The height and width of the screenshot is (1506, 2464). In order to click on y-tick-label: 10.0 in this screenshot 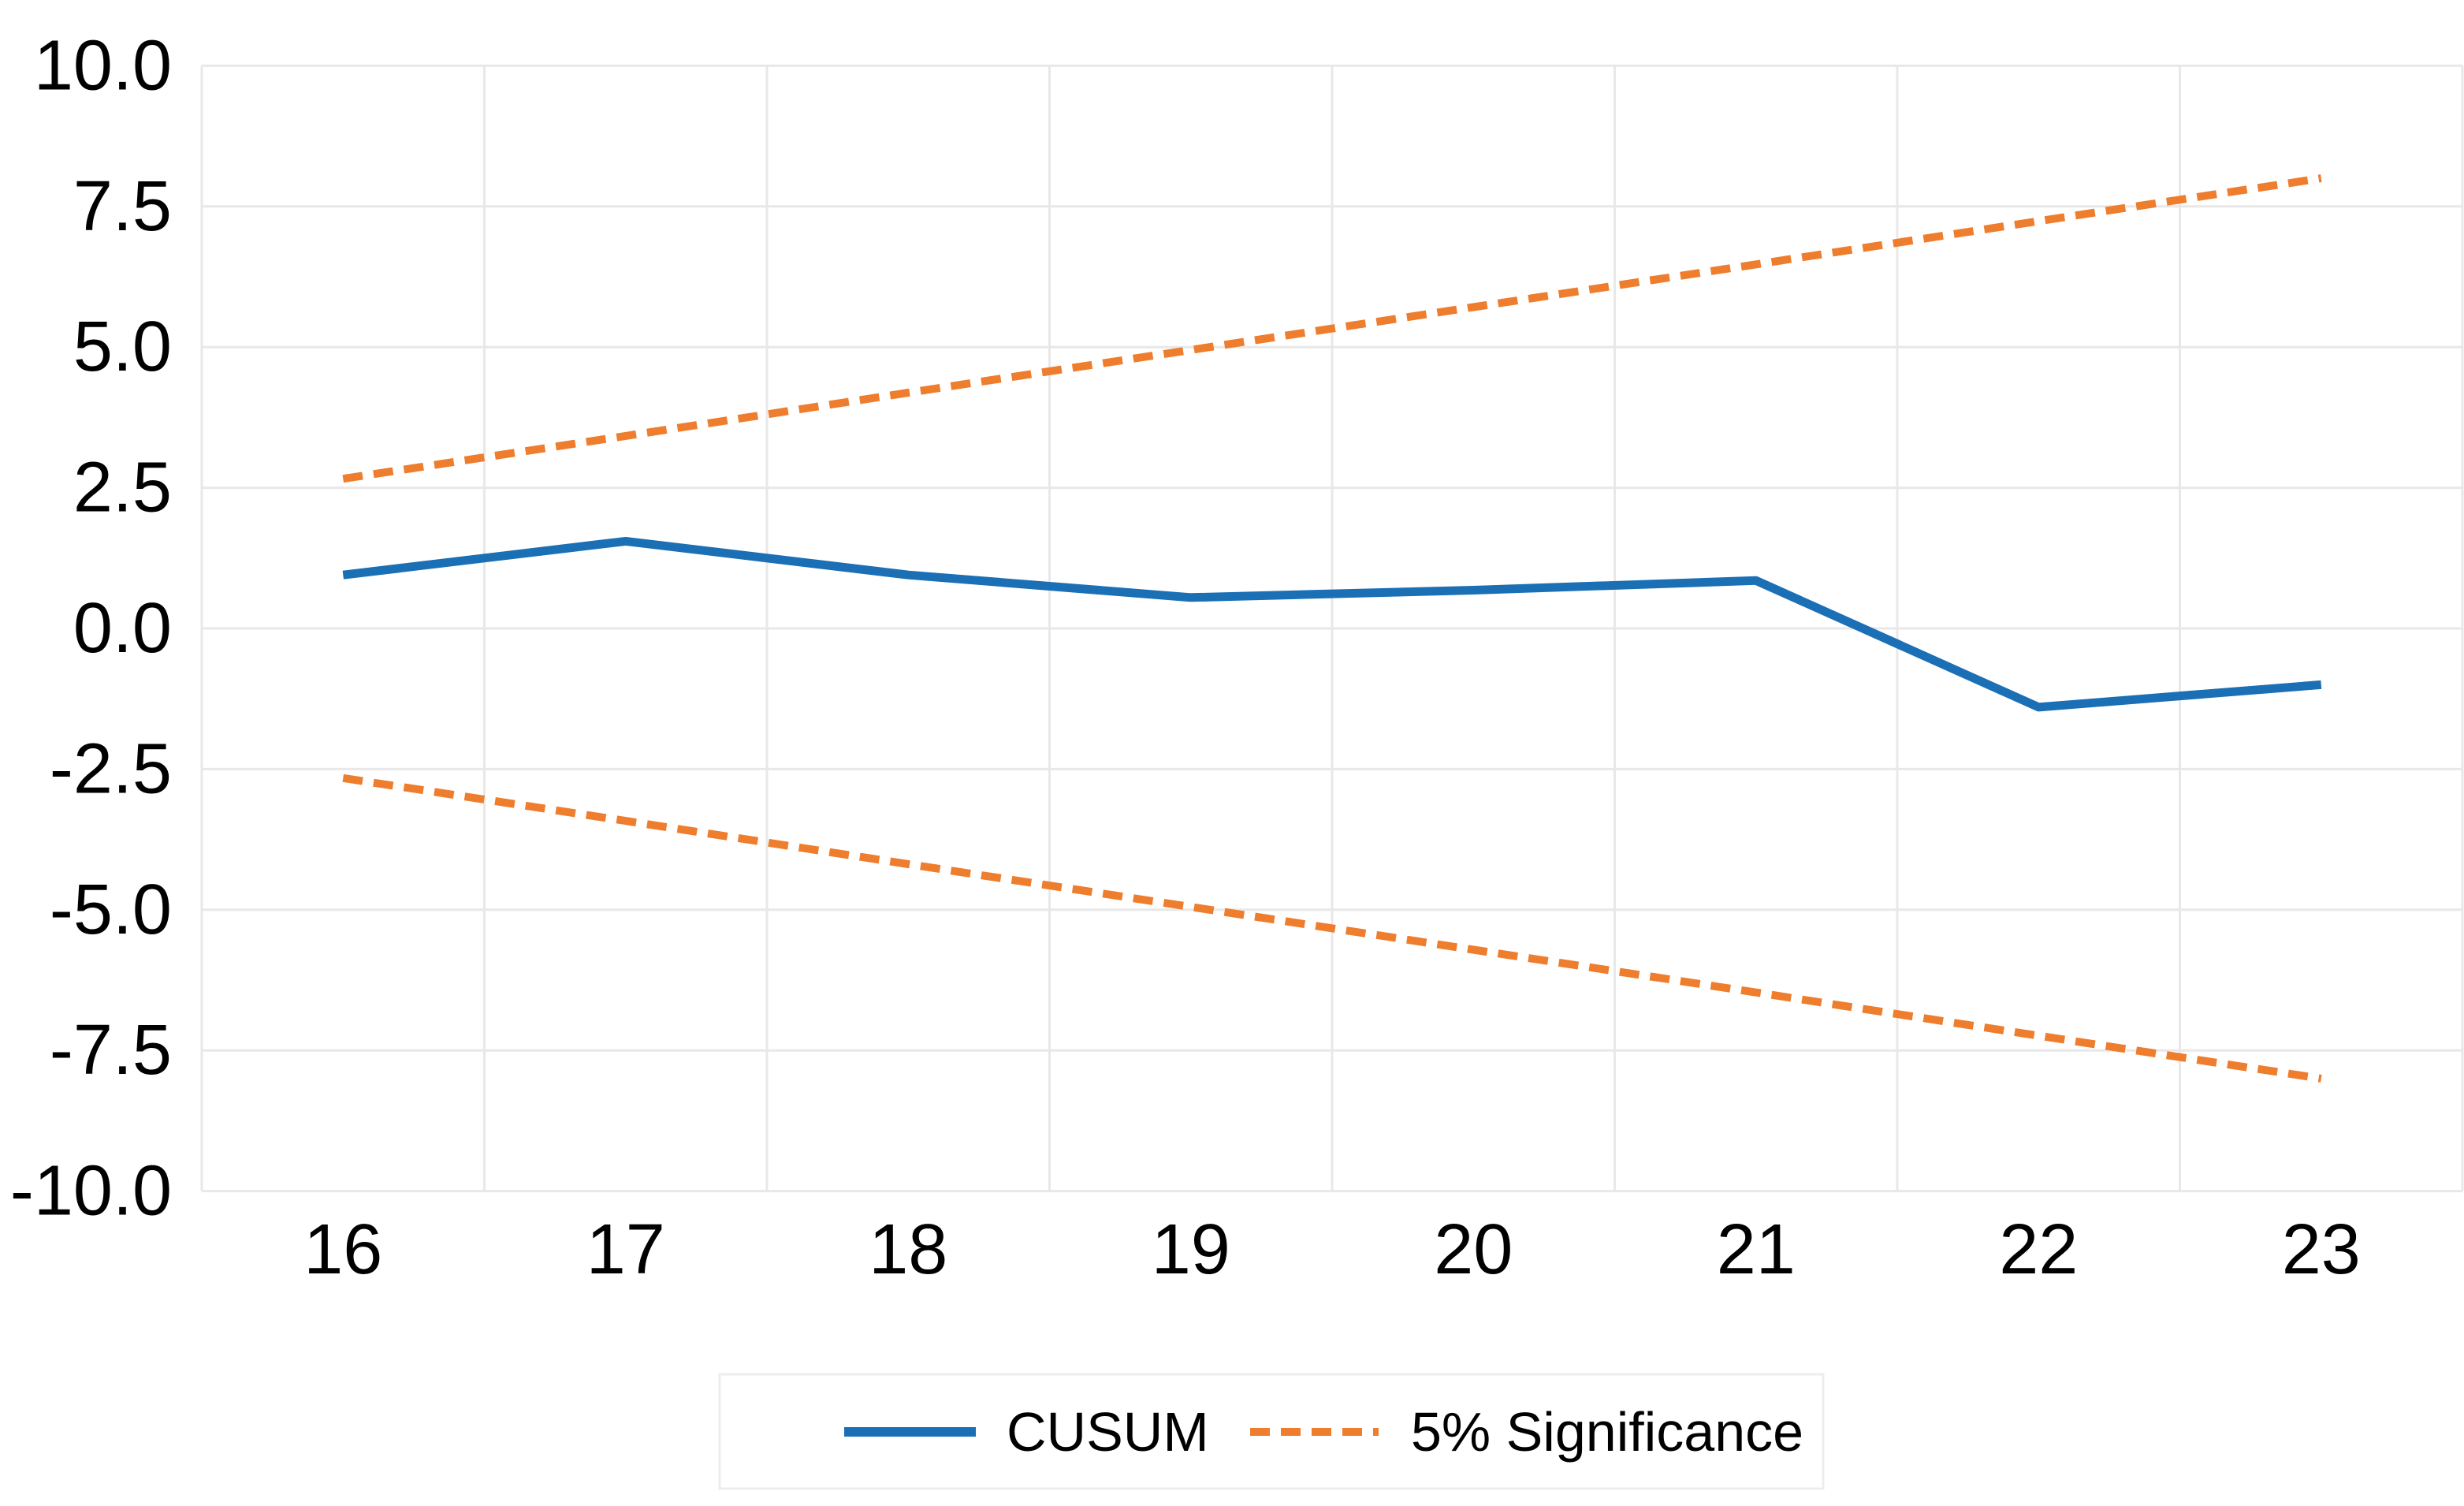, I will do `click(103, 65)`.